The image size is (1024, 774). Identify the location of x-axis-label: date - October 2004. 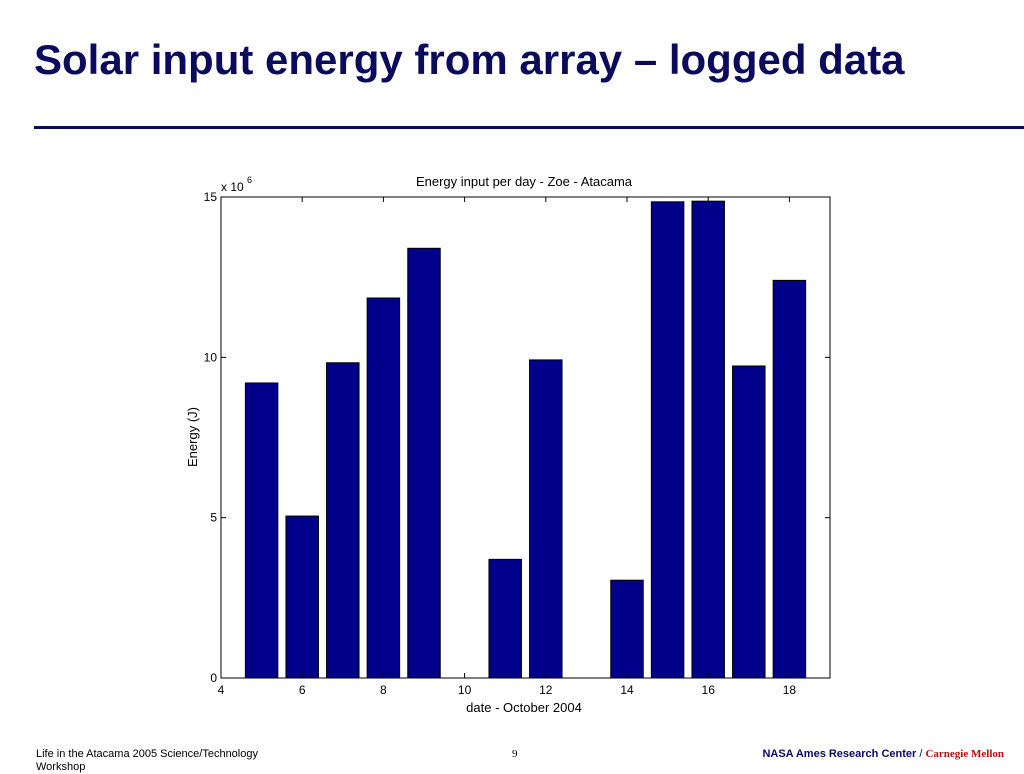
(524, 707).